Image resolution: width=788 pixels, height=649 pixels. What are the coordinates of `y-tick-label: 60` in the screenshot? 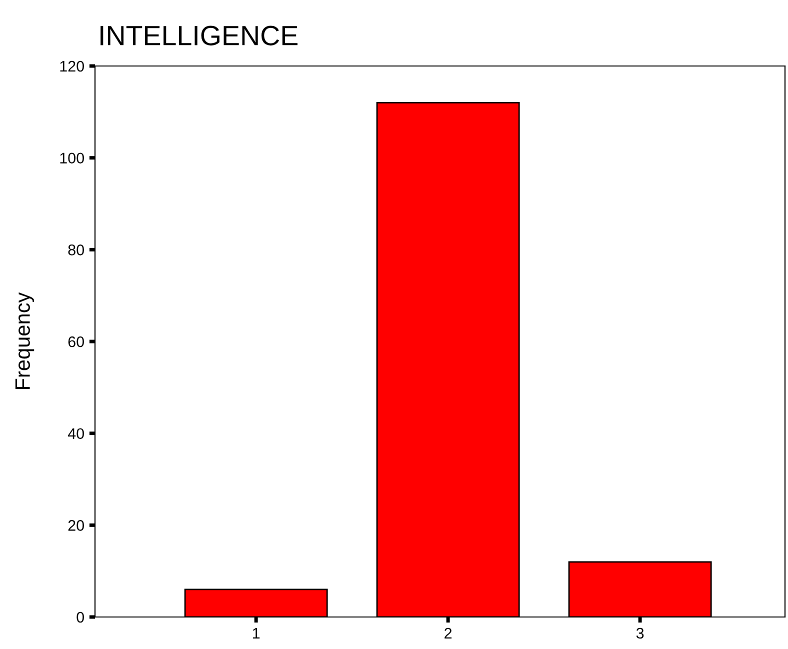 It's located at (76, 342).